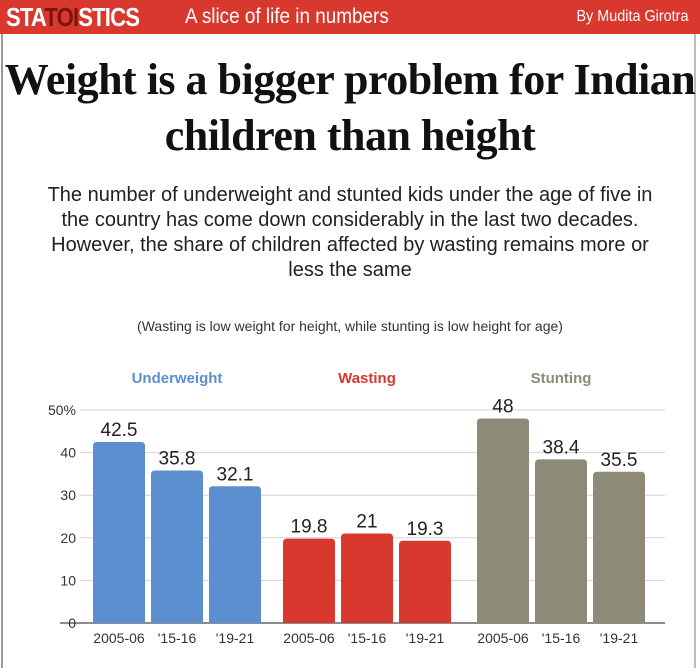 The image size is (700, 672). Describe the element at coordinates (68, 580) in the screenshot. I see `y-tick-label: 10` at that location.